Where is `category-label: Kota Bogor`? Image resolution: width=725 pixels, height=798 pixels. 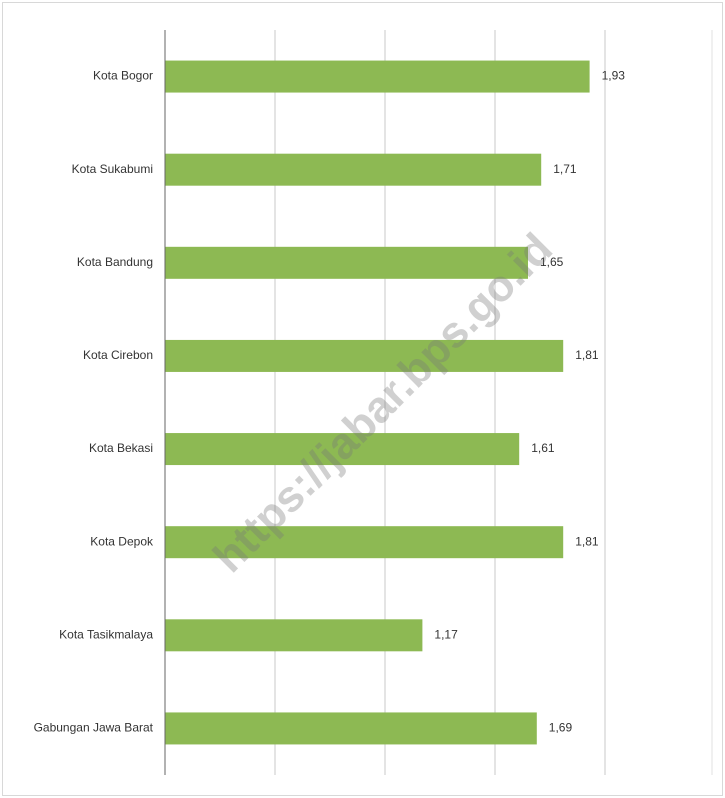
category-label: Kota Bogor is located at coordinates (123, 76).